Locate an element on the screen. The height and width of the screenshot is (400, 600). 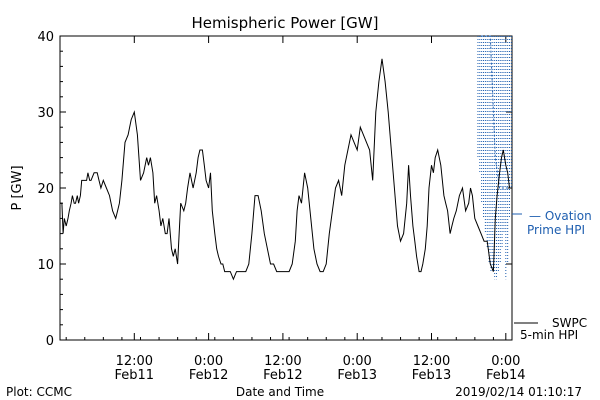
ovation-series-line is located at coordinates (495, 112).